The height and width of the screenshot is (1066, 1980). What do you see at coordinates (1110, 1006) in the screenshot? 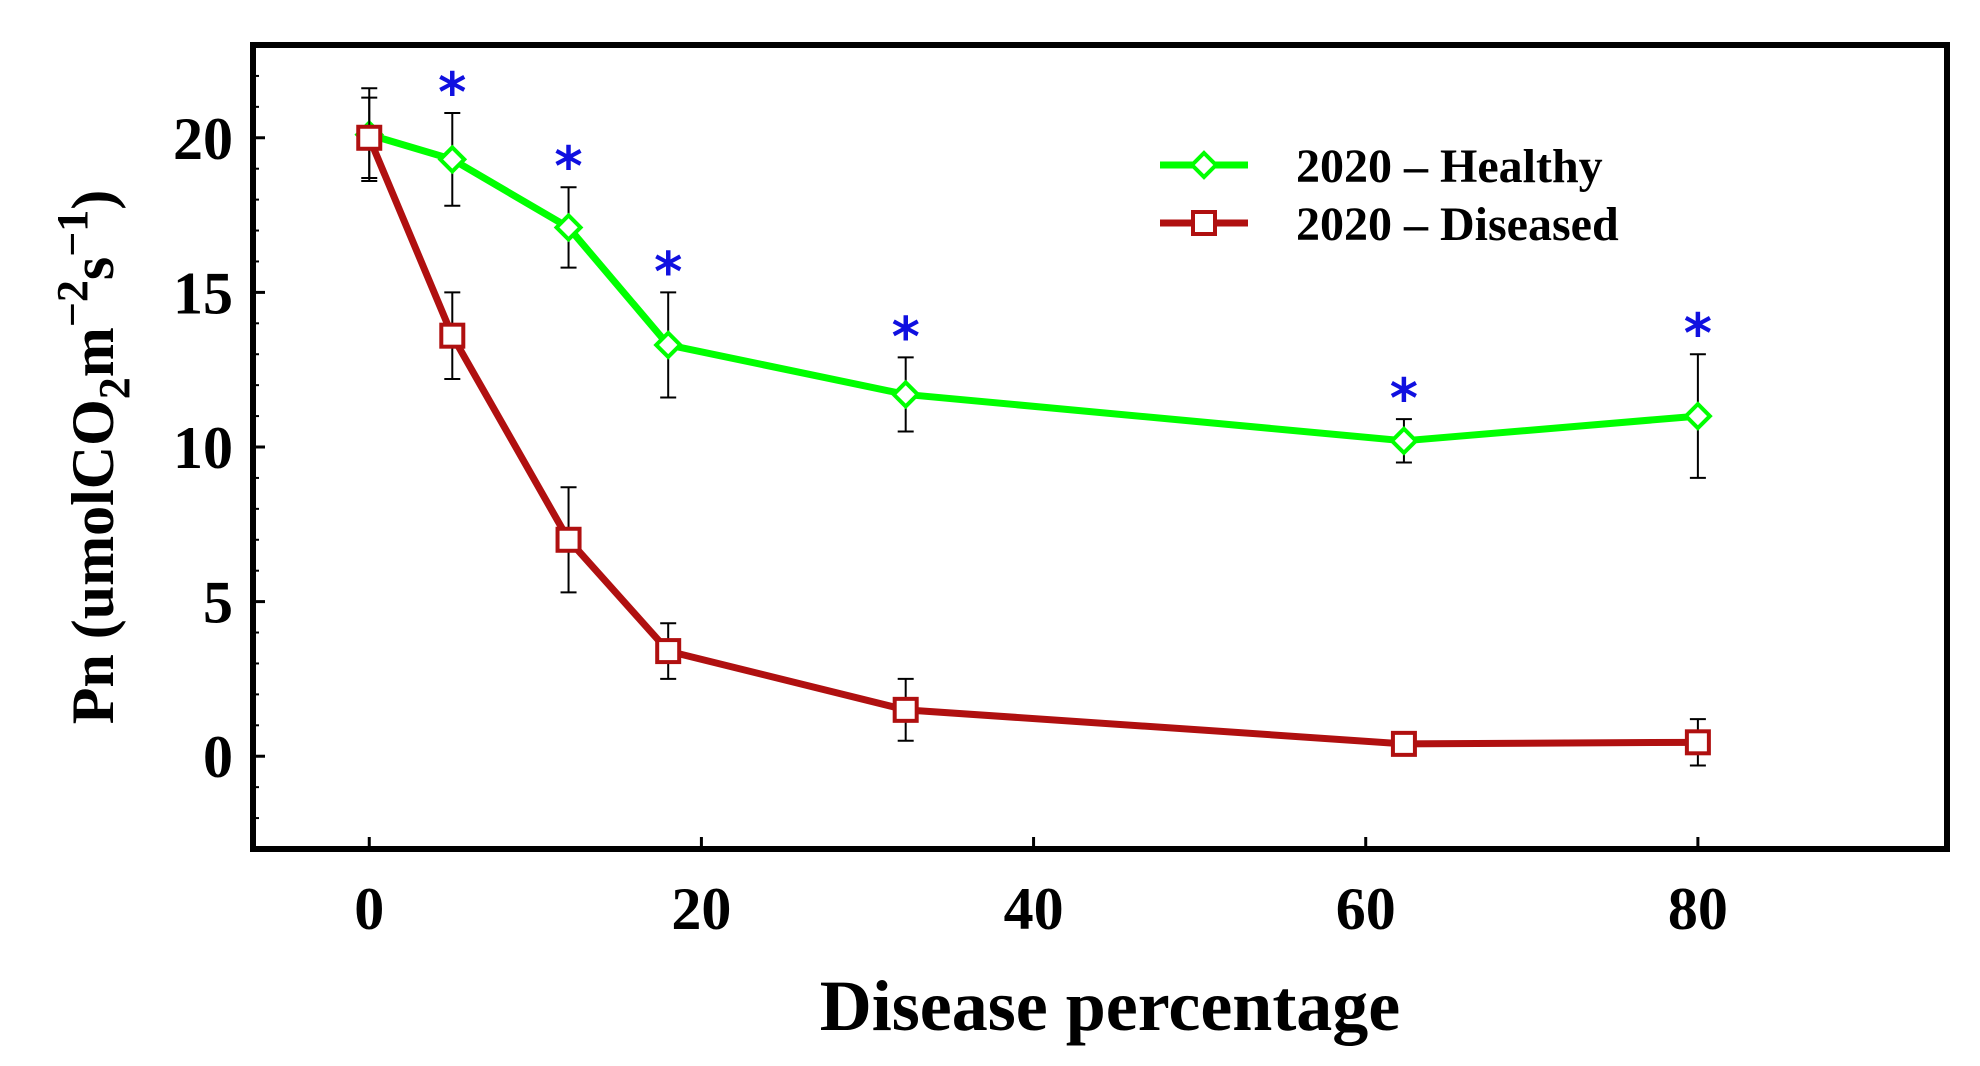
I see `x-axis-label: Disease percentage` at bounding box center [1110, 1006].